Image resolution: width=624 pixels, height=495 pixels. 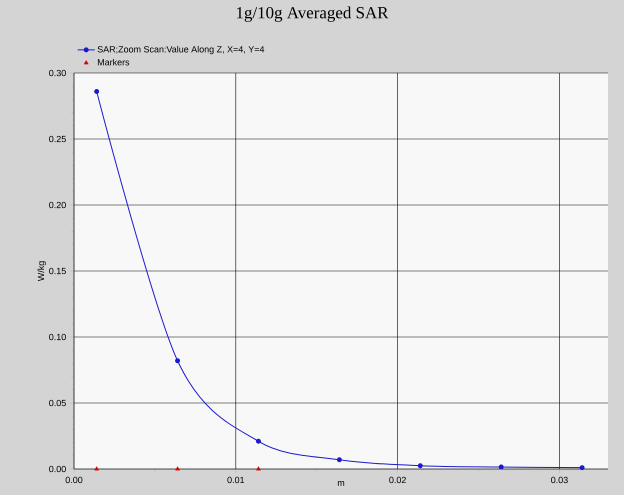 What do you see at coordinates (341, 483) in the screenshot?
I see `x-axis-title: m` at bounding box center [341, 483].